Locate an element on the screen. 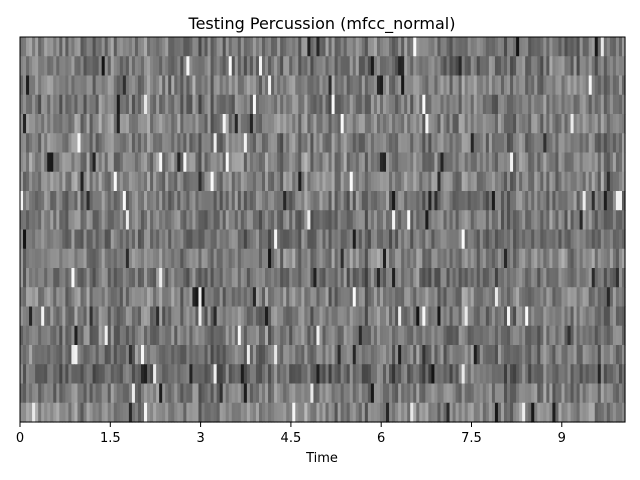  chart-title: Testing Percussion (mfcc_normal) is located at coordinates (322, 24).